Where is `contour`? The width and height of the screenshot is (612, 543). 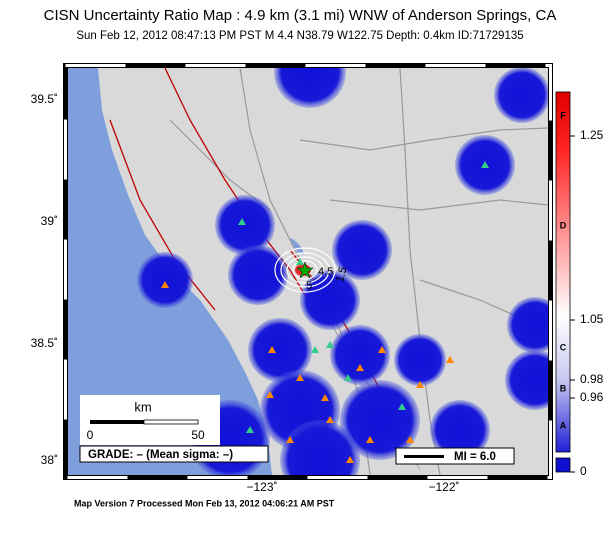
contour is located at coordinates (305, 270).